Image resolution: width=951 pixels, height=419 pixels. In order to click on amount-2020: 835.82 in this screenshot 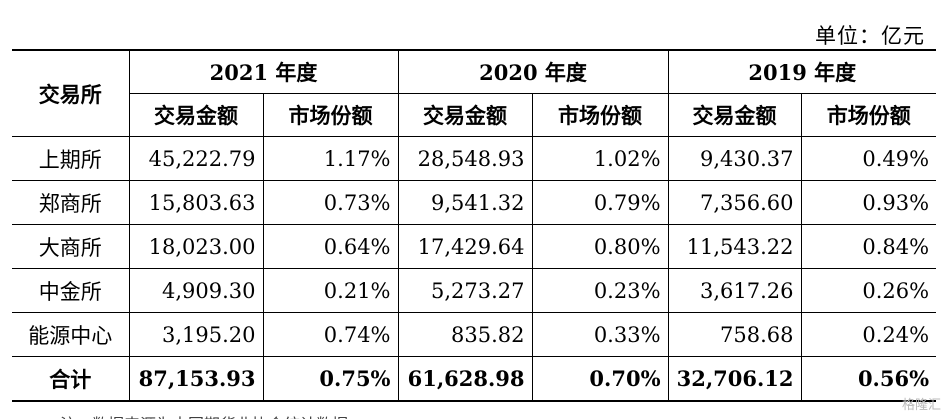, I will do `click(465, 334)`.